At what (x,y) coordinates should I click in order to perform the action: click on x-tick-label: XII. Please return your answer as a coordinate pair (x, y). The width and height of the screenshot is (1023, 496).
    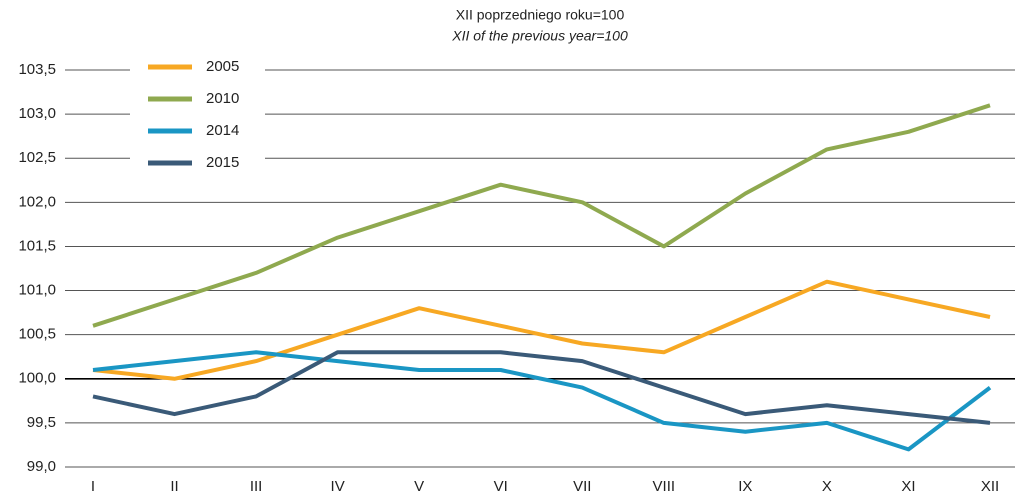
    Looking at the image, I should click on (990, 486).